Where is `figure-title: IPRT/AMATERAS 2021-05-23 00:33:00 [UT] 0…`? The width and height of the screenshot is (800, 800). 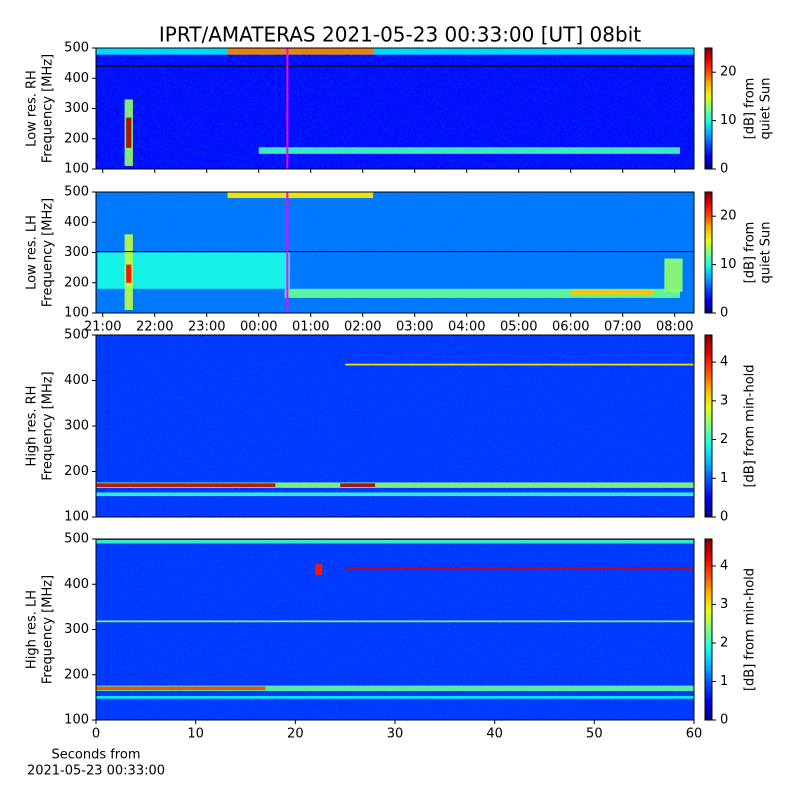 figure-title: IPRT/AMATERAS 2021-05-23 00:33:00 [UT] 0… is located at coordinates (400, 35).